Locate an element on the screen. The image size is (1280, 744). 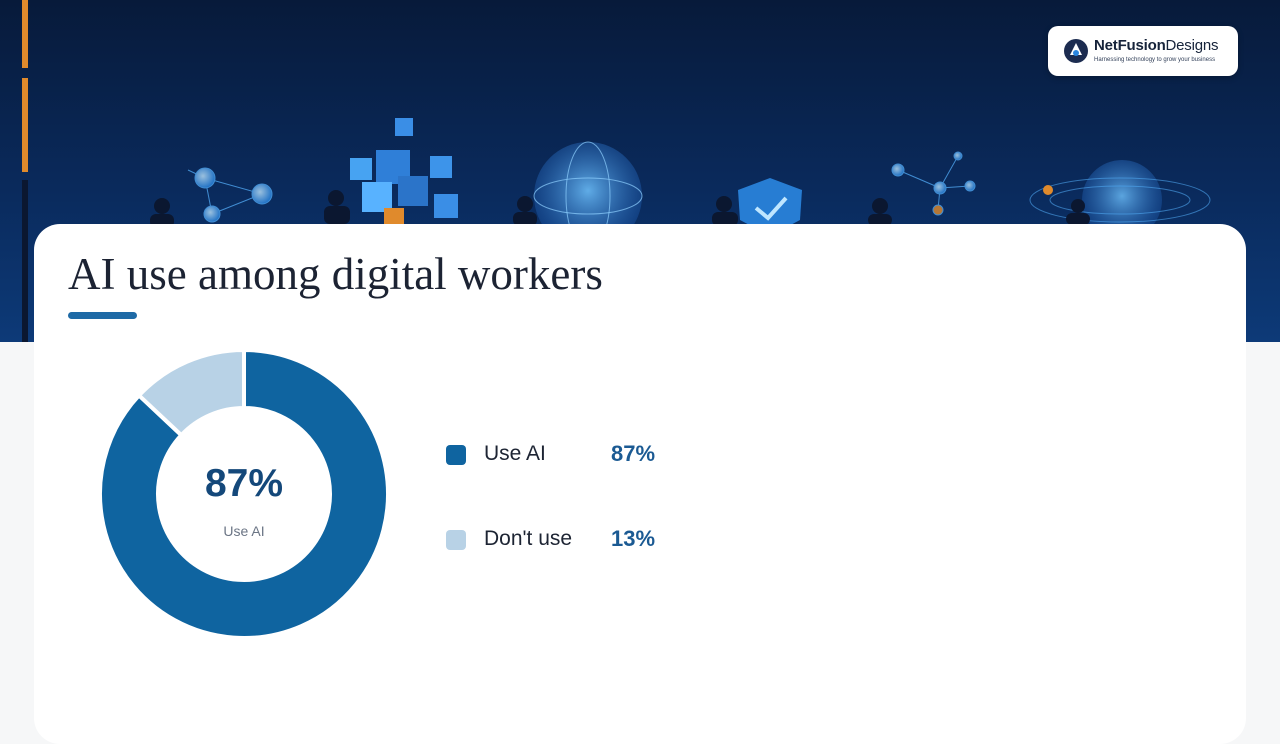
title-underline is located at coordinates (102, 315).